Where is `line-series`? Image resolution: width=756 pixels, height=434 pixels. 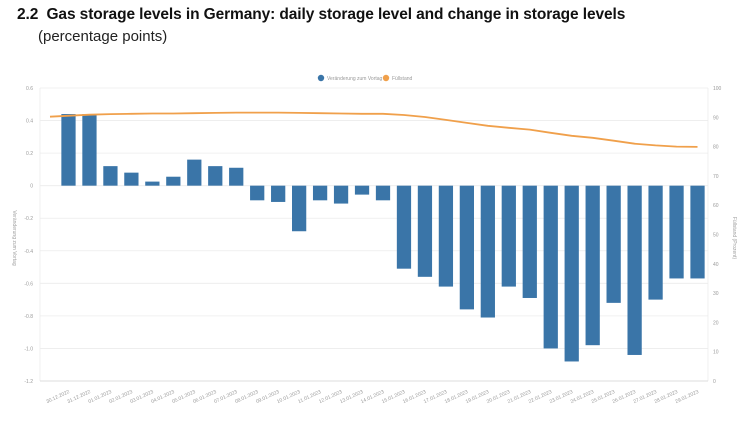 line-series is located at coordinates (373, 129).